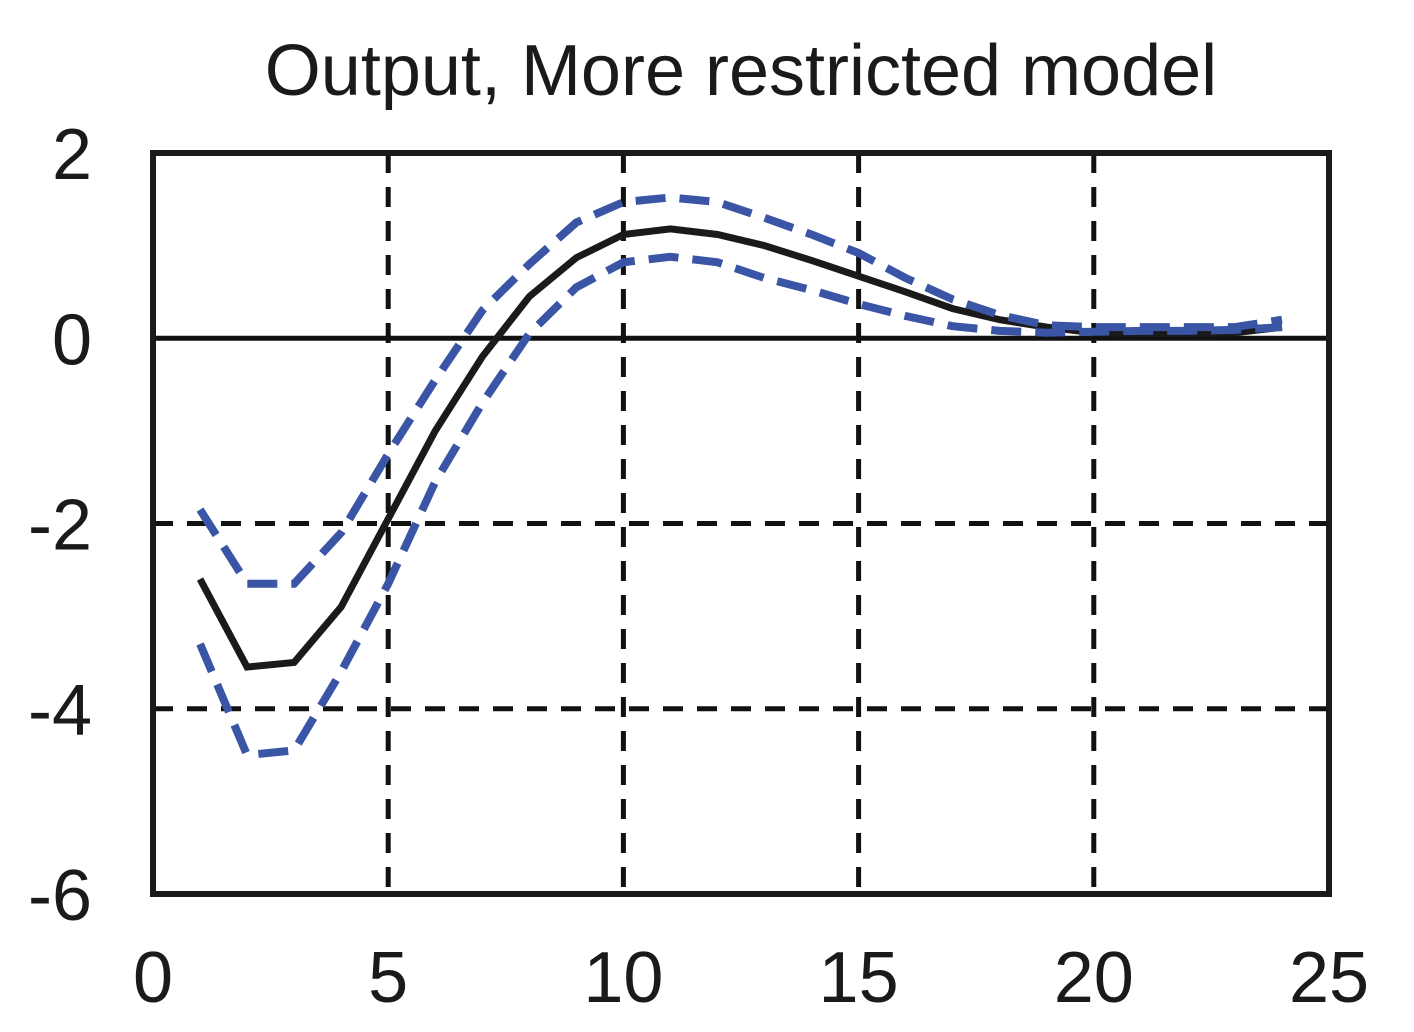 The width and height of the screenshot is (1414, 1032). I want to click on x-tick-label: 25, so click(1329, 978).